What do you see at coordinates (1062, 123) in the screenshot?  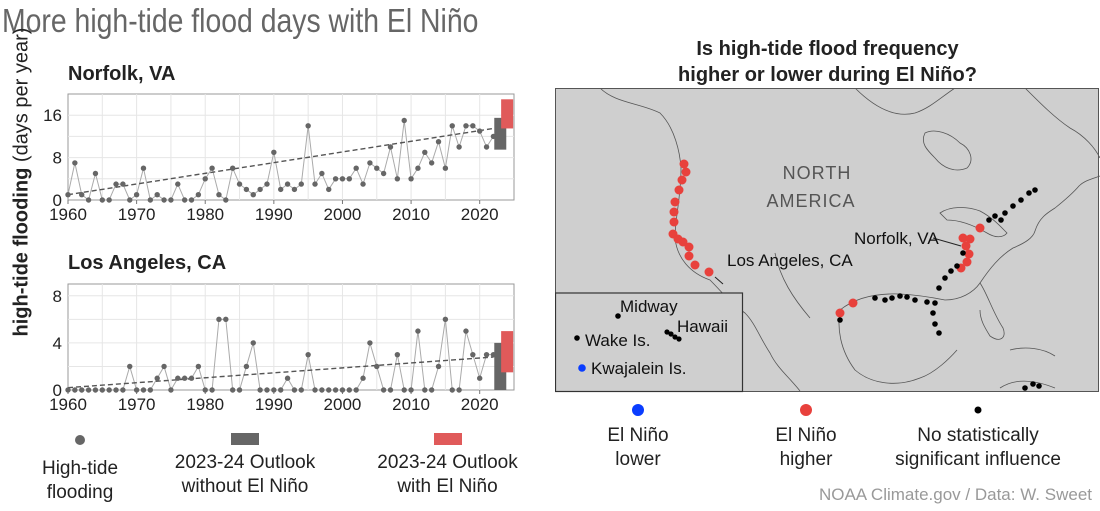 I see `labrador-coast` at bounding box center [1062, 123].